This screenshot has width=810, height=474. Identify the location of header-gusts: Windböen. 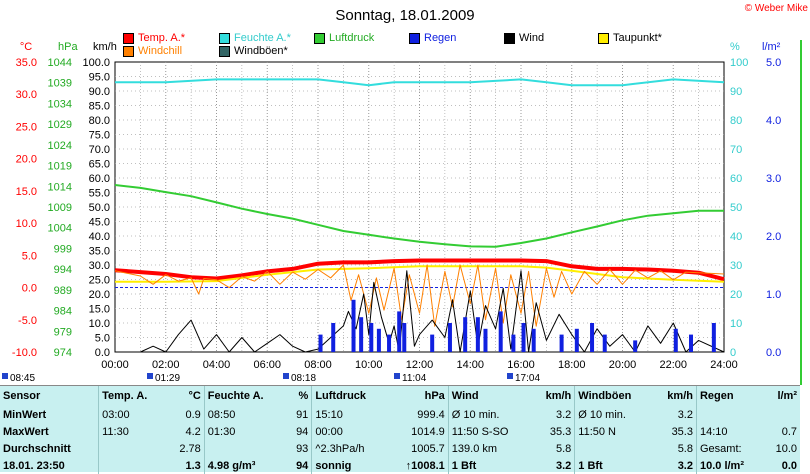
(614, 396).